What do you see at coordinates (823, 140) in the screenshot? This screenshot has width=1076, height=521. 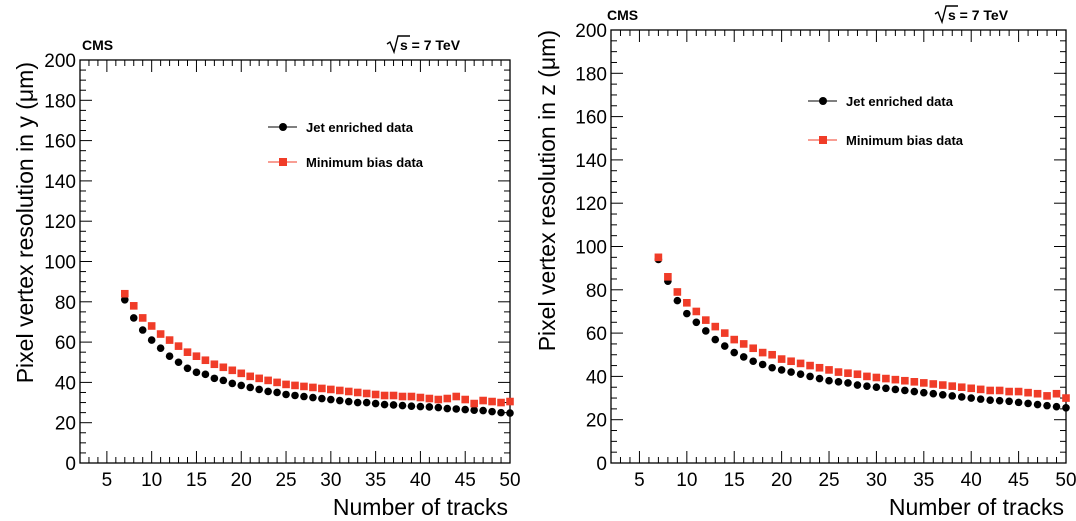 I see `legend-marker-square` at bounding box center [823, 140].